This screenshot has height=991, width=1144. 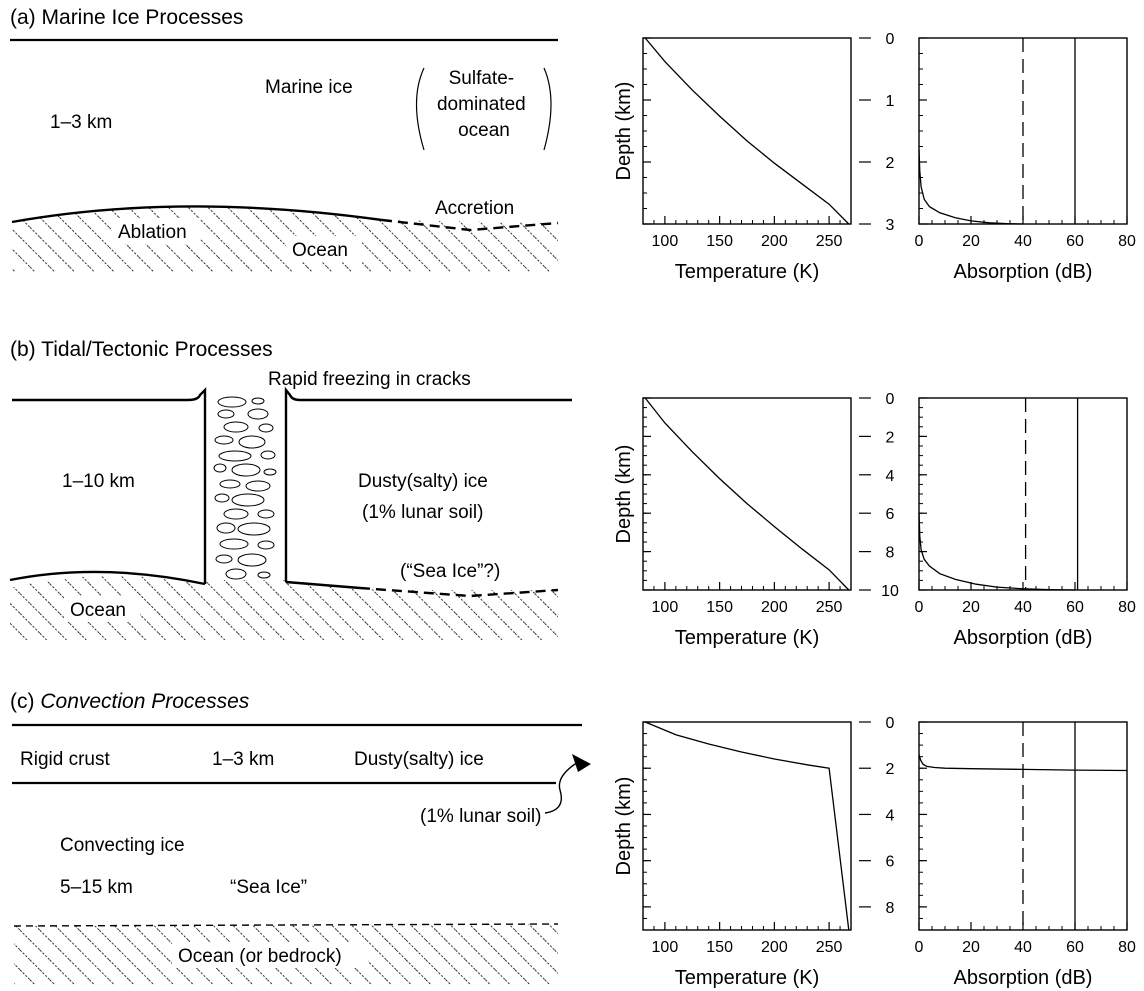 I want to click on panel-c-heading: (c) Convection Processes, so click(x=130, y=701).